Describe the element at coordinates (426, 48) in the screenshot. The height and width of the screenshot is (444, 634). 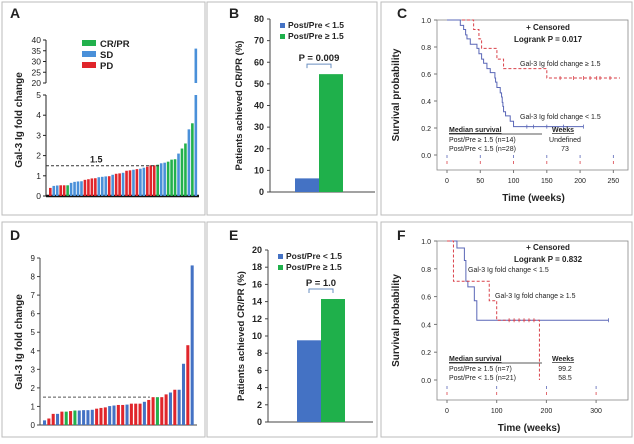
I see `y-tick-label: 0.8` at that location.